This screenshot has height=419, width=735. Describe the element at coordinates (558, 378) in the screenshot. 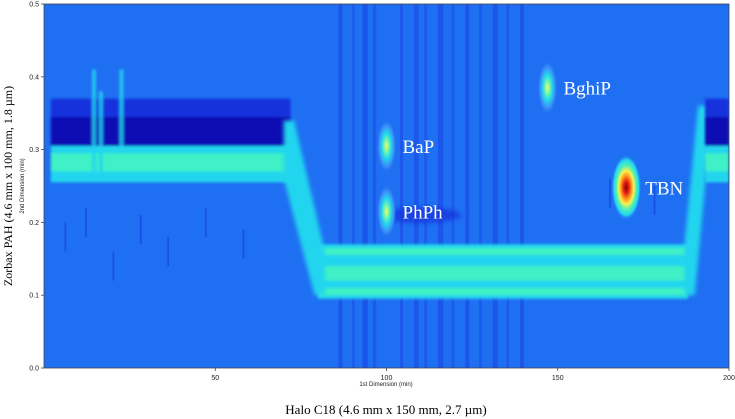

I see `x-tick-label: 150` at that location.